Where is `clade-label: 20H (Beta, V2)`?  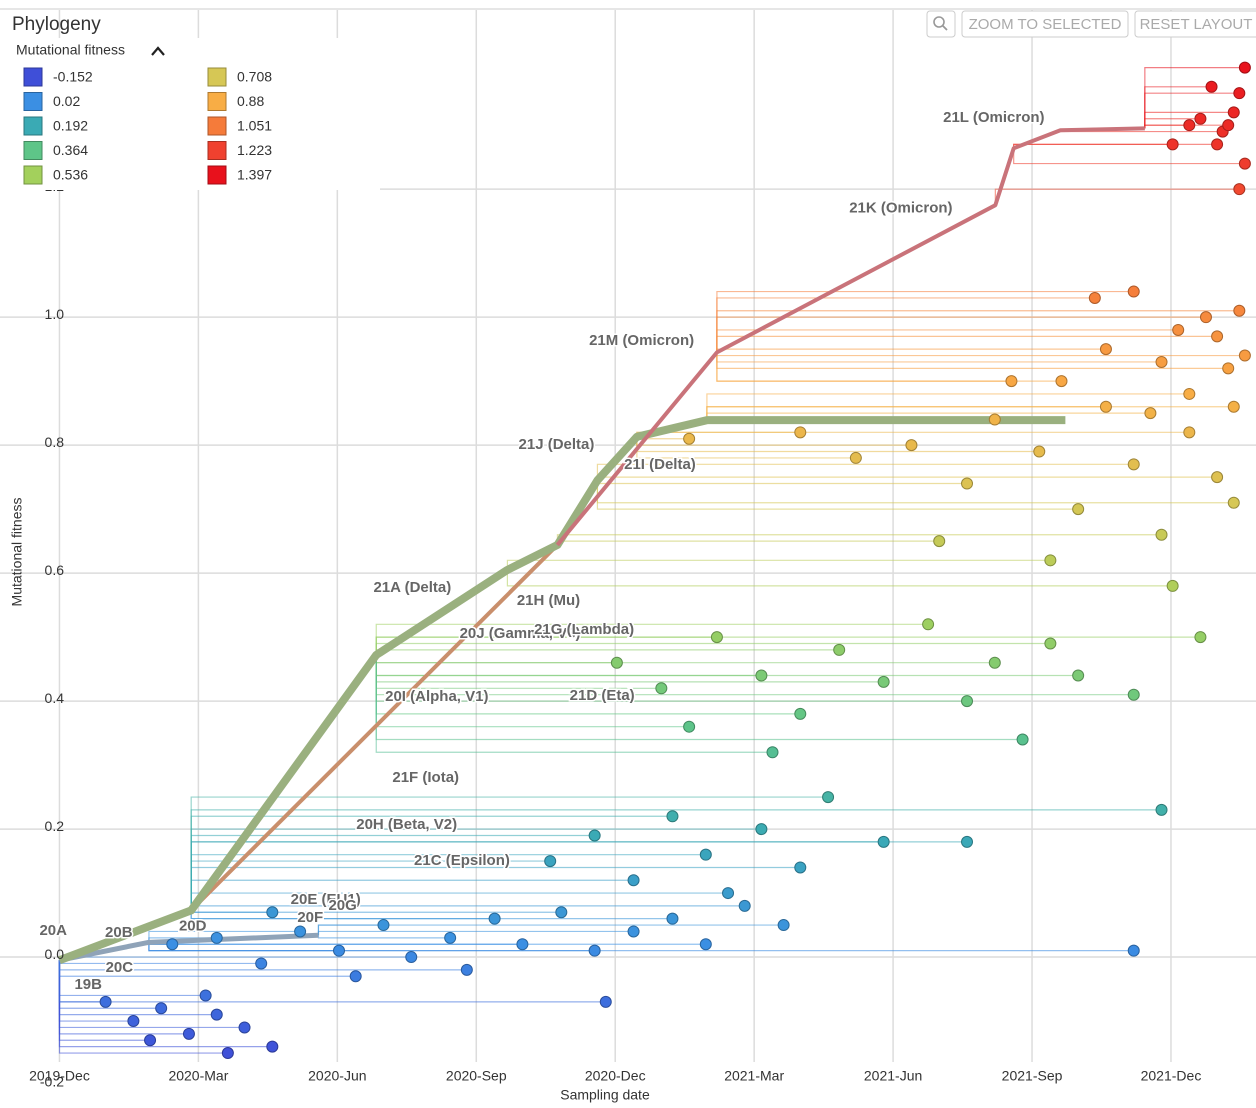 clade-label: 20H (Beta, V2) is located at coordinates (406, 824).